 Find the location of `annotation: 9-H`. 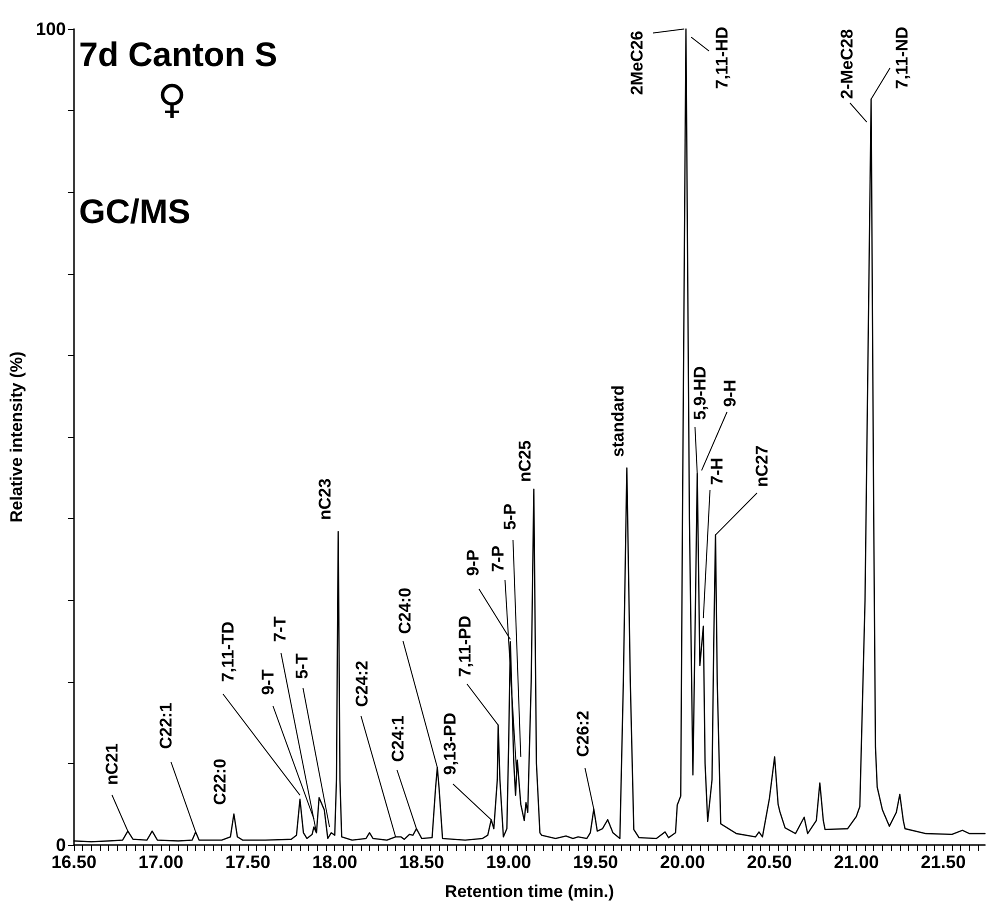

annotation: 9-H is located at coordinates (730, 393).